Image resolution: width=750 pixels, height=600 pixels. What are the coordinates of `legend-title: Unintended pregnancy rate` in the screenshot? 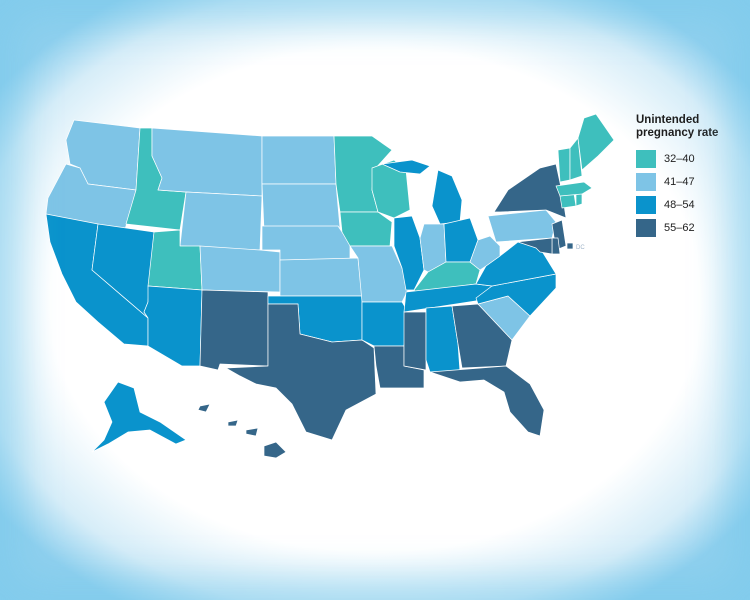 It's located at (677, 126).